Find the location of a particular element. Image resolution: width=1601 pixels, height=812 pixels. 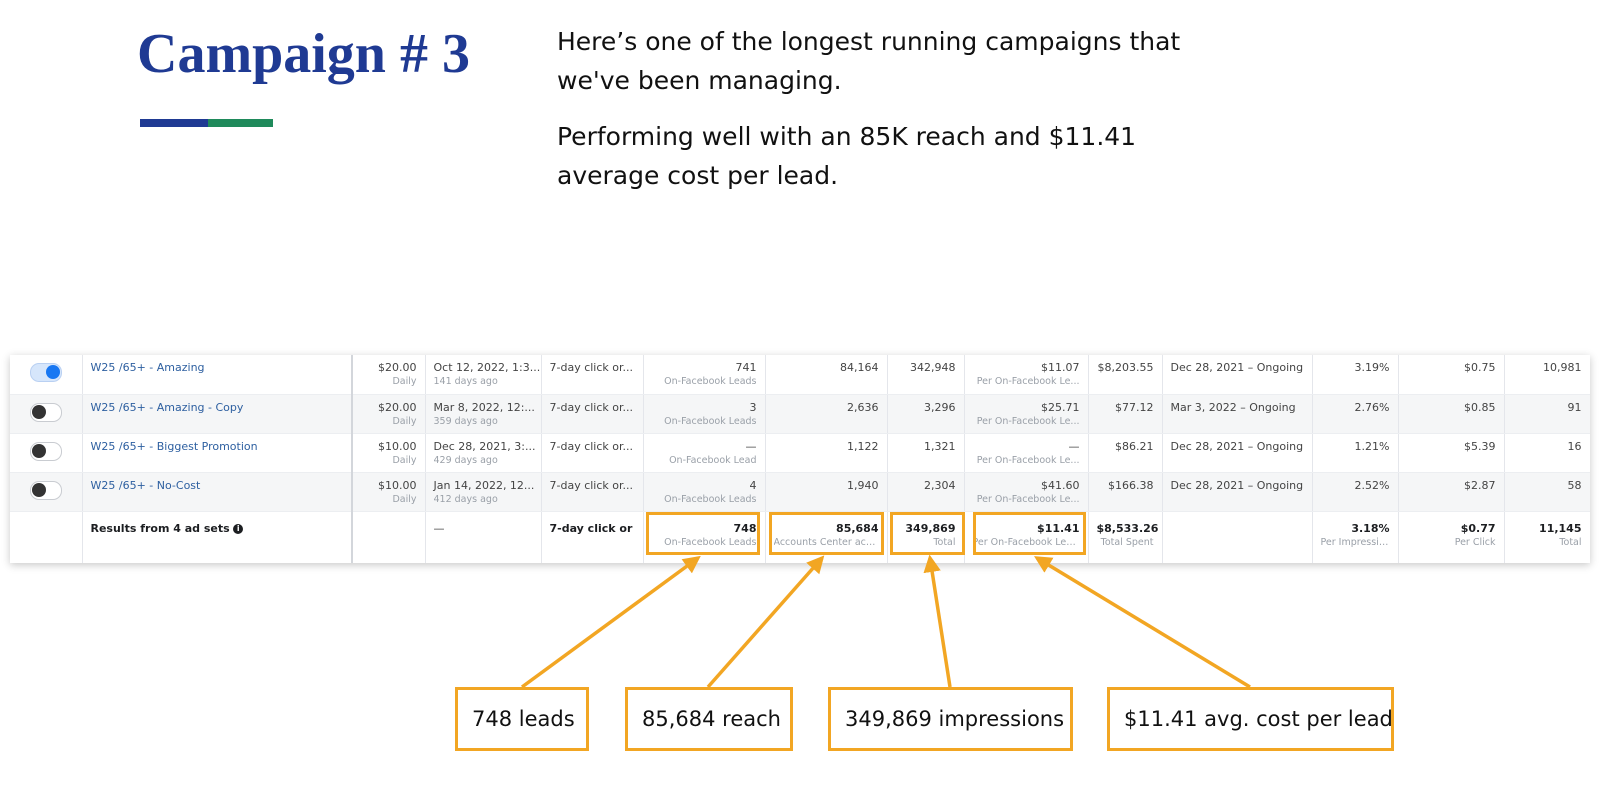

results: — is located at coordinates (751, 446).